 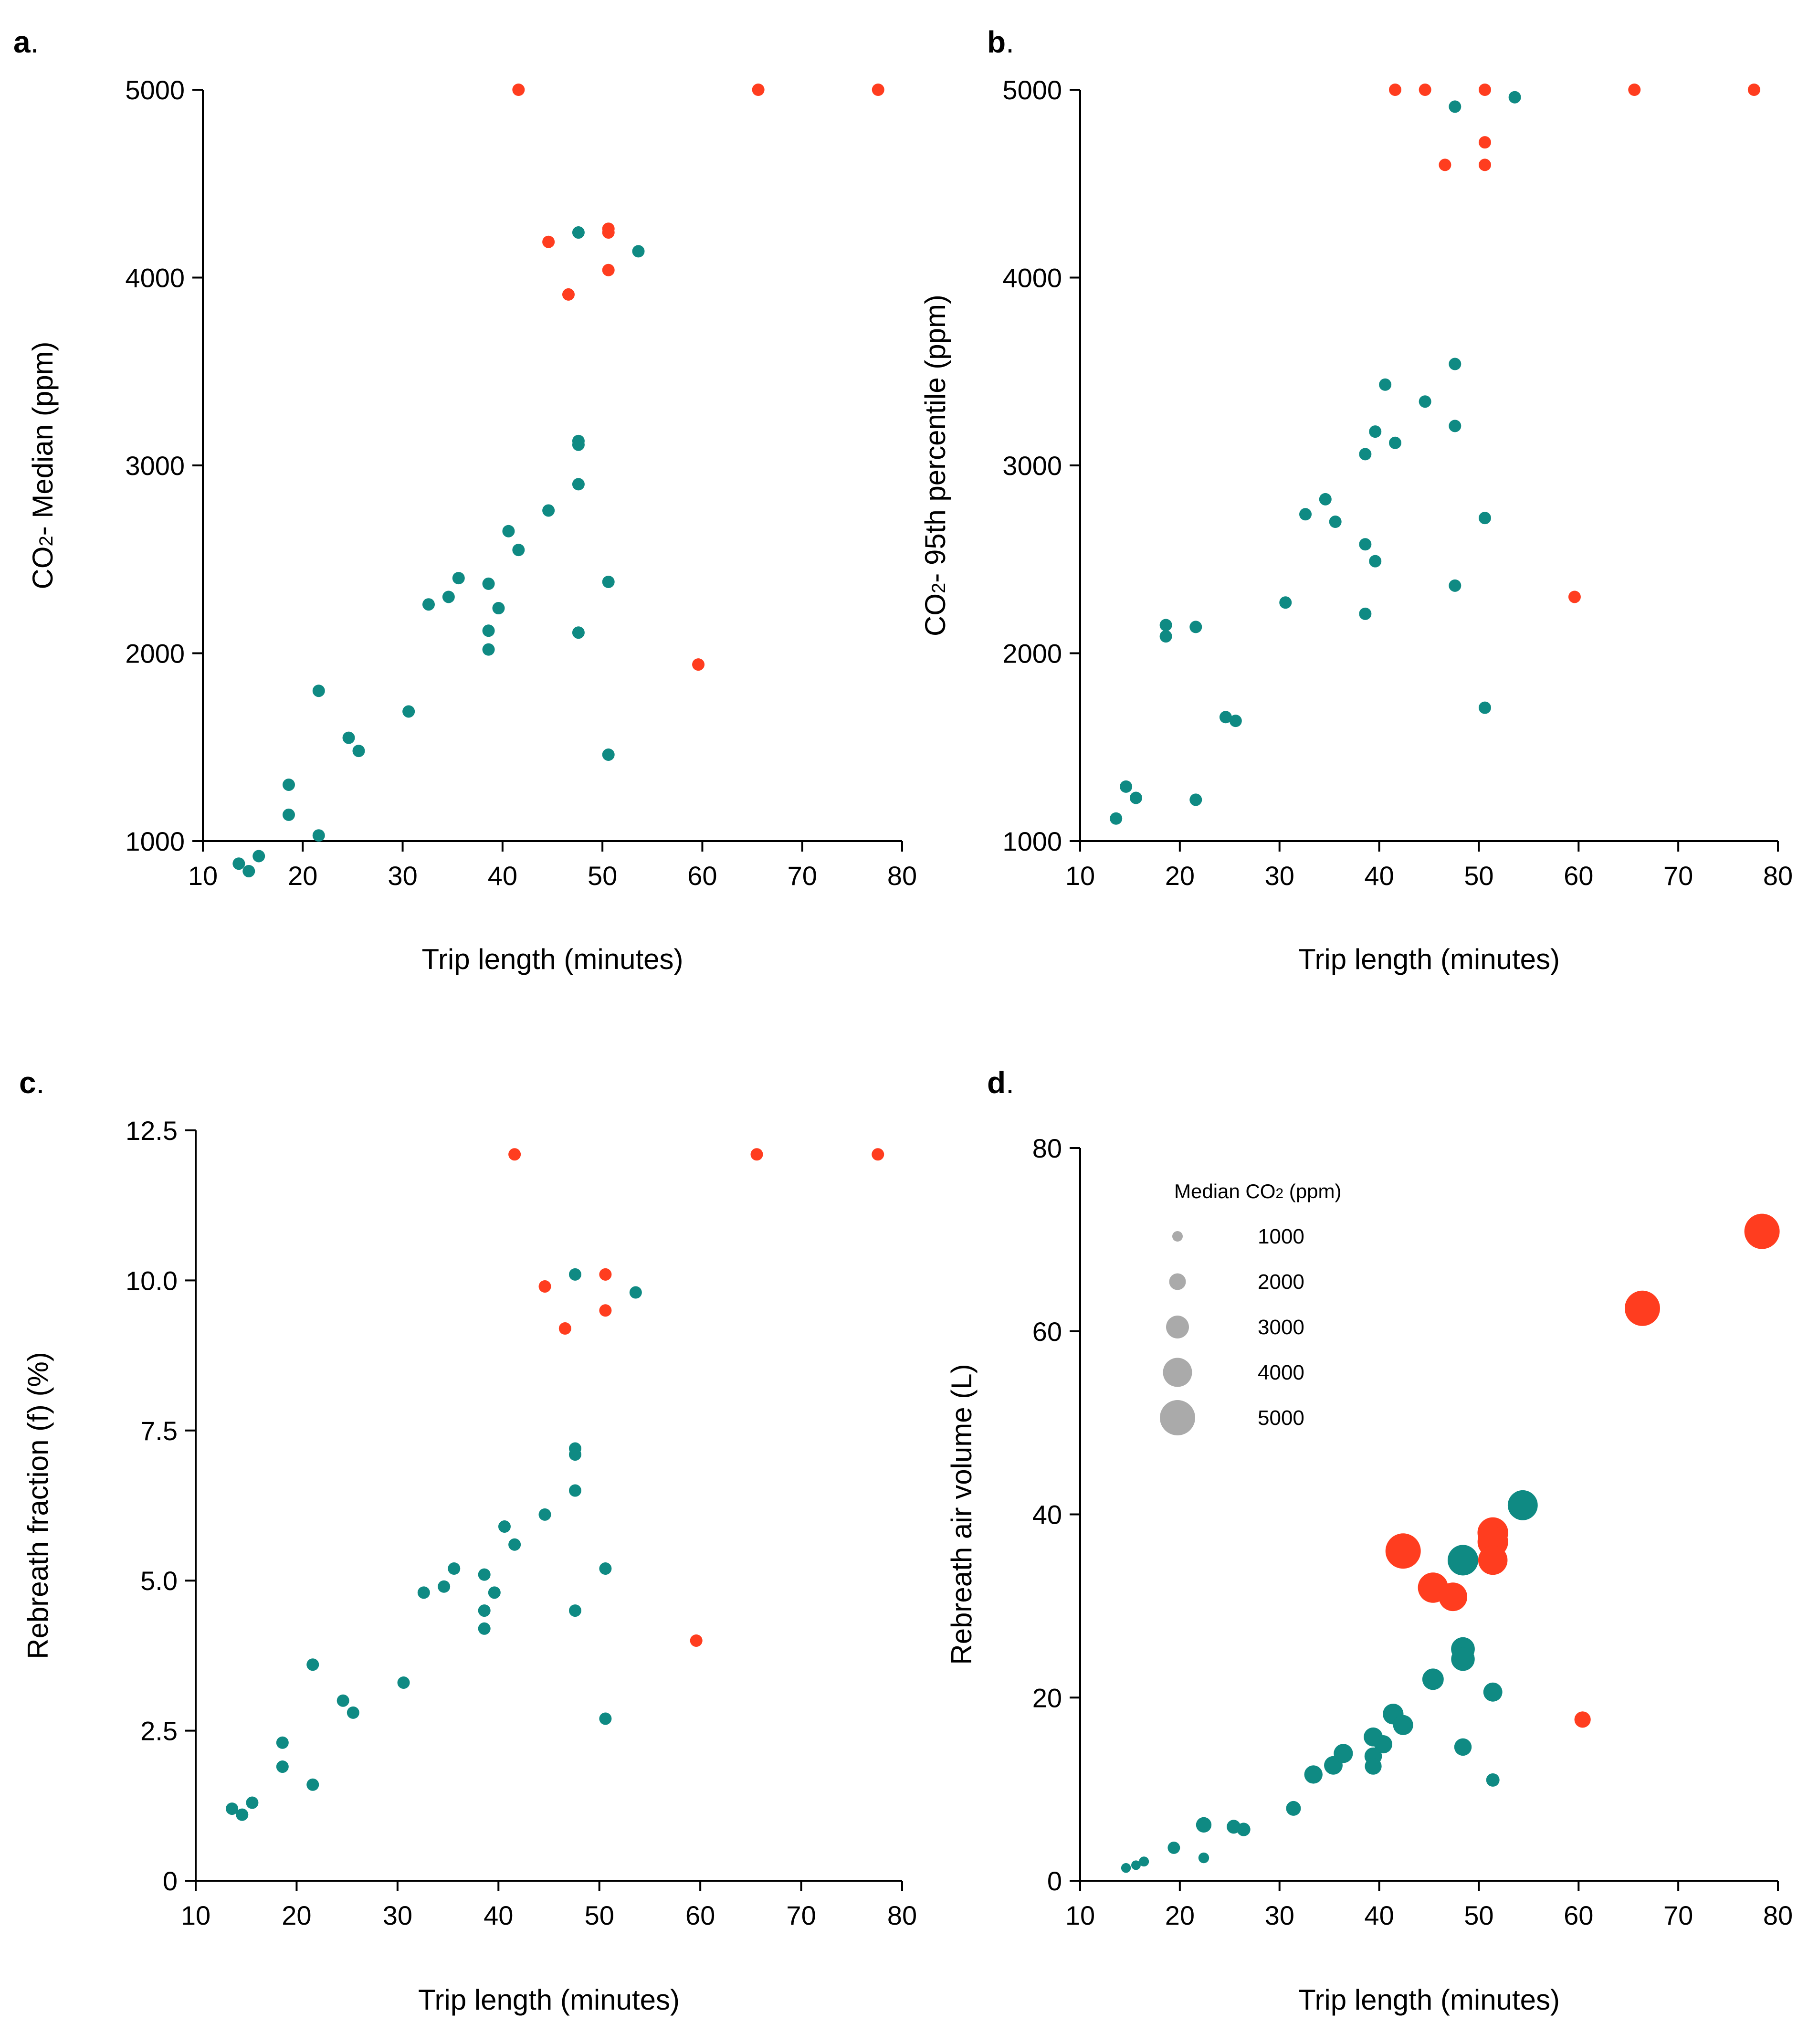 I want to click on y-tick-label: 5.0, so click(x=159, y=1581).